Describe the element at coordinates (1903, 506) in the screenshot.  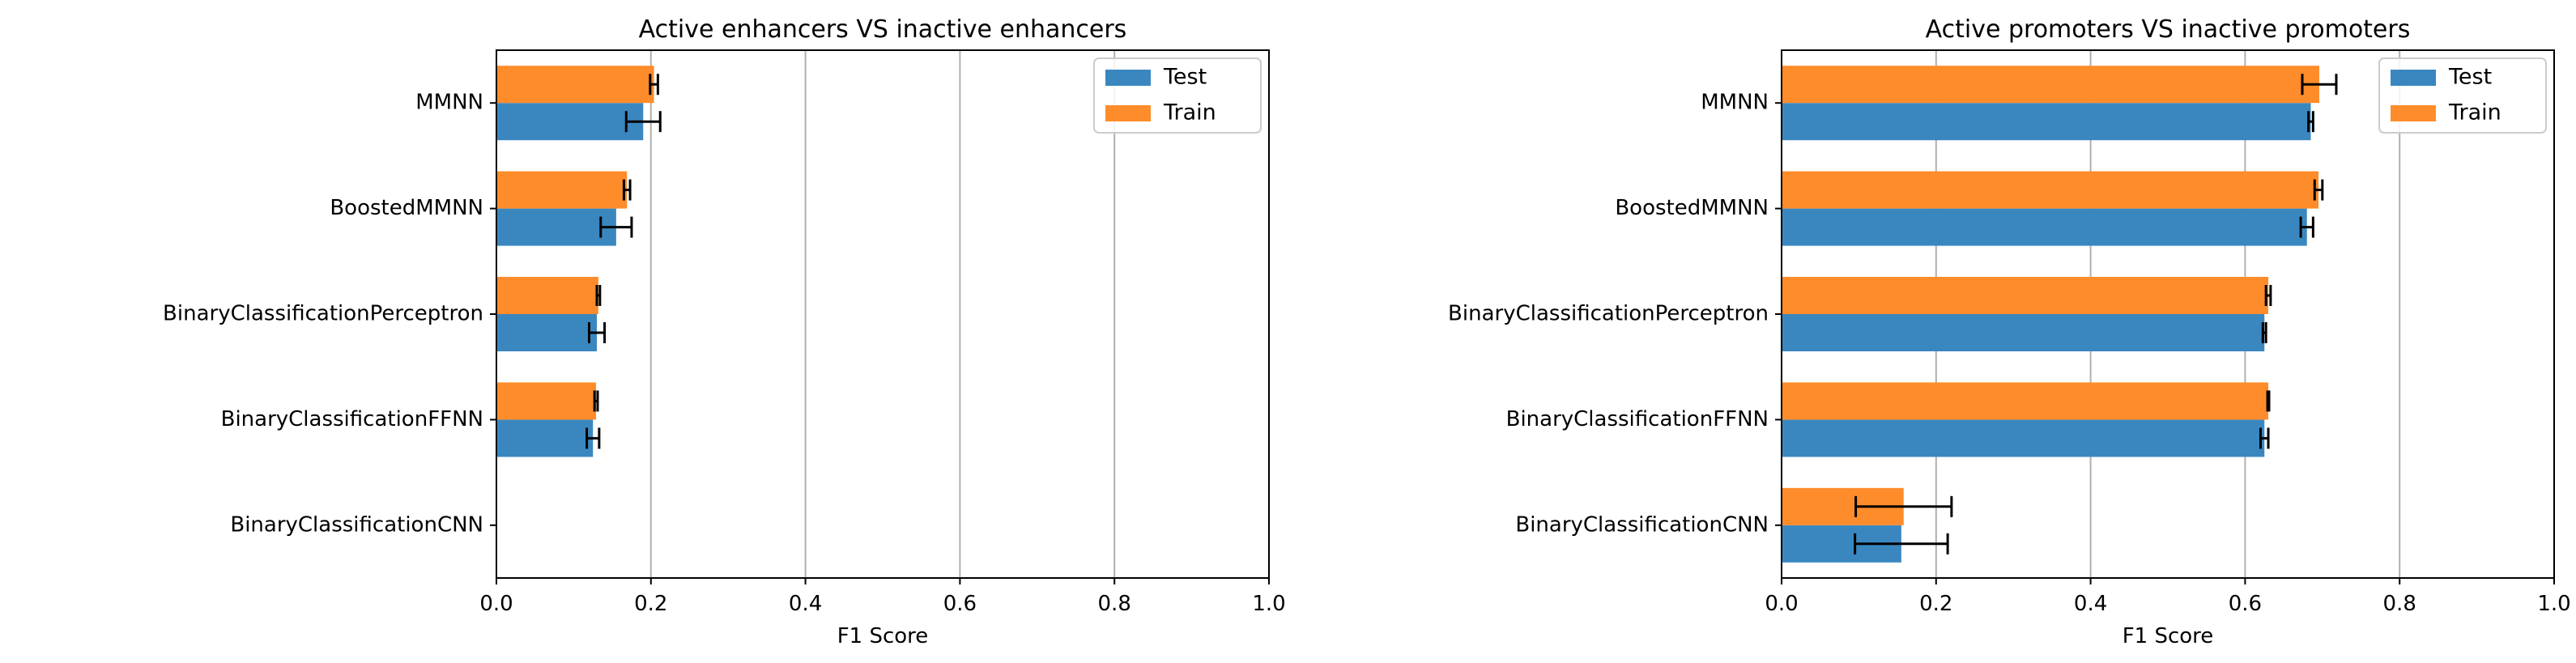
I see `error-bar-train-binaryclassificationcnn` at that location.